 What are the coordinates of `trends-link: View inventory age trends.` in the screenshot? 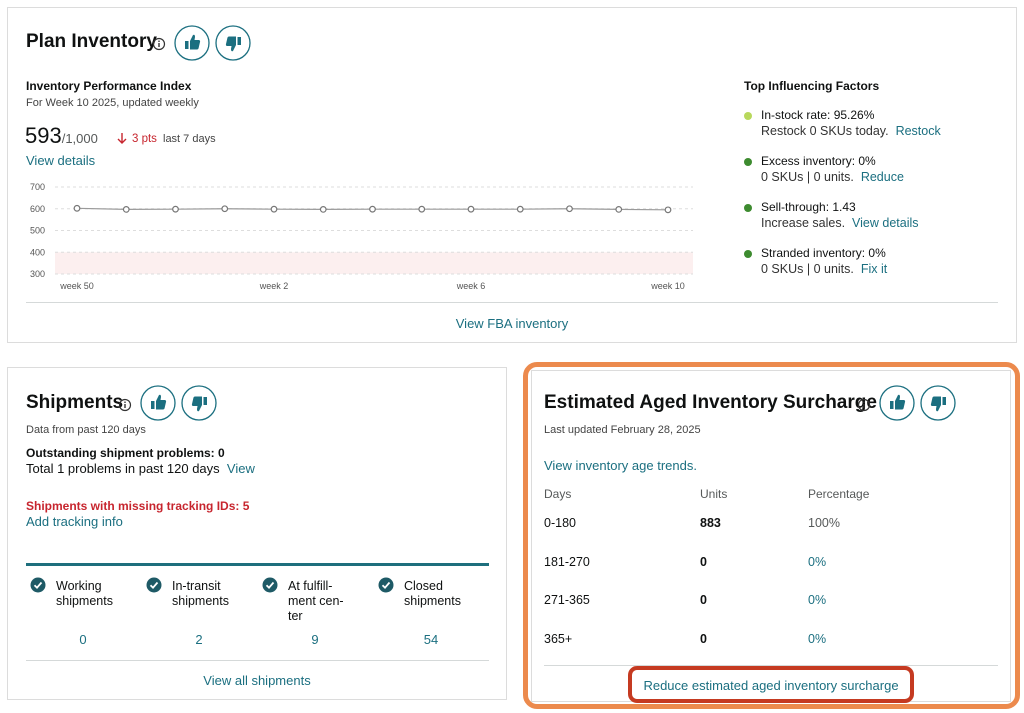 It's located at (620, 465).